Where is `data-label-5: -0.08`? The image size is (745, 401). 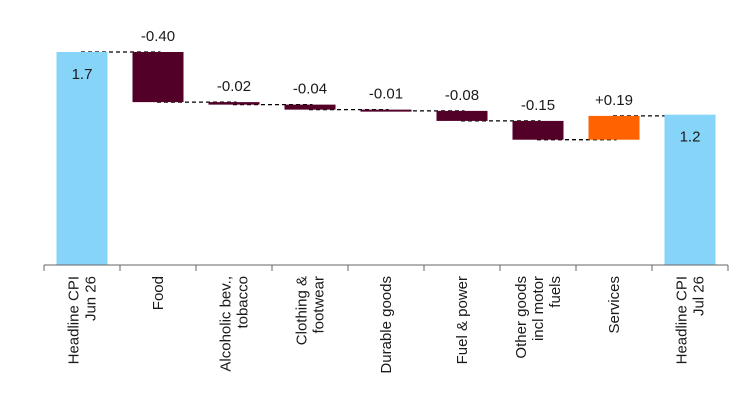 data-label-5: -0.08 is located at coordinates (462, 95).